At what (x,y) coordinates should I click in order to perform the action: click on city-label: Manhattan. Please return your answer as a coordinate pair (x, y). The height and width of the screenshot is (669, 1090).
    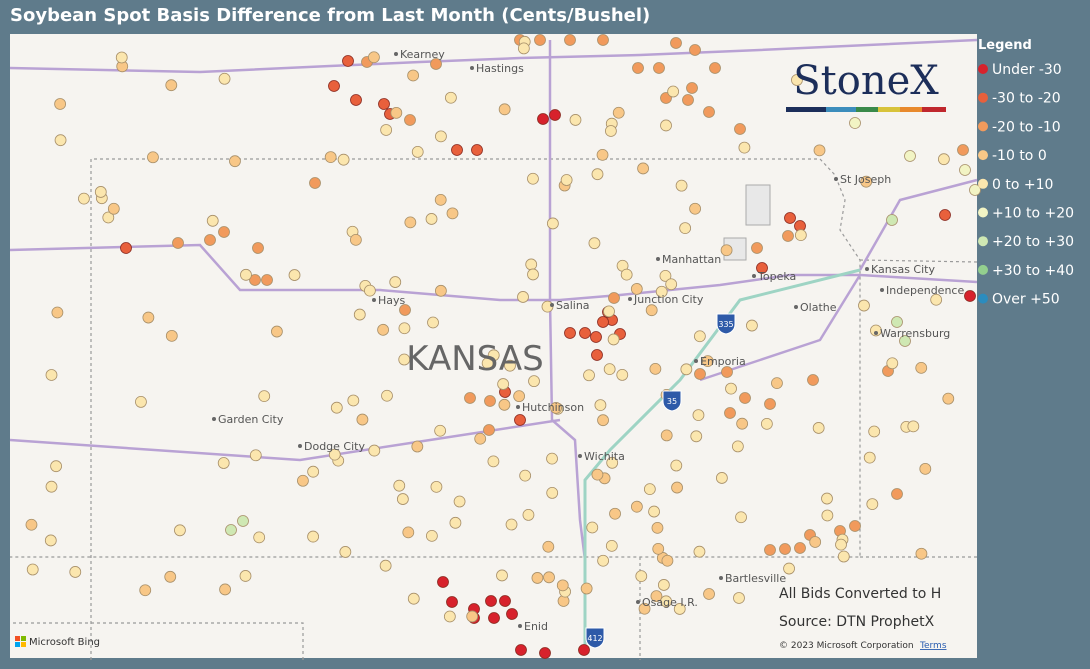
    Looking at the image, I should click on (691, 259).